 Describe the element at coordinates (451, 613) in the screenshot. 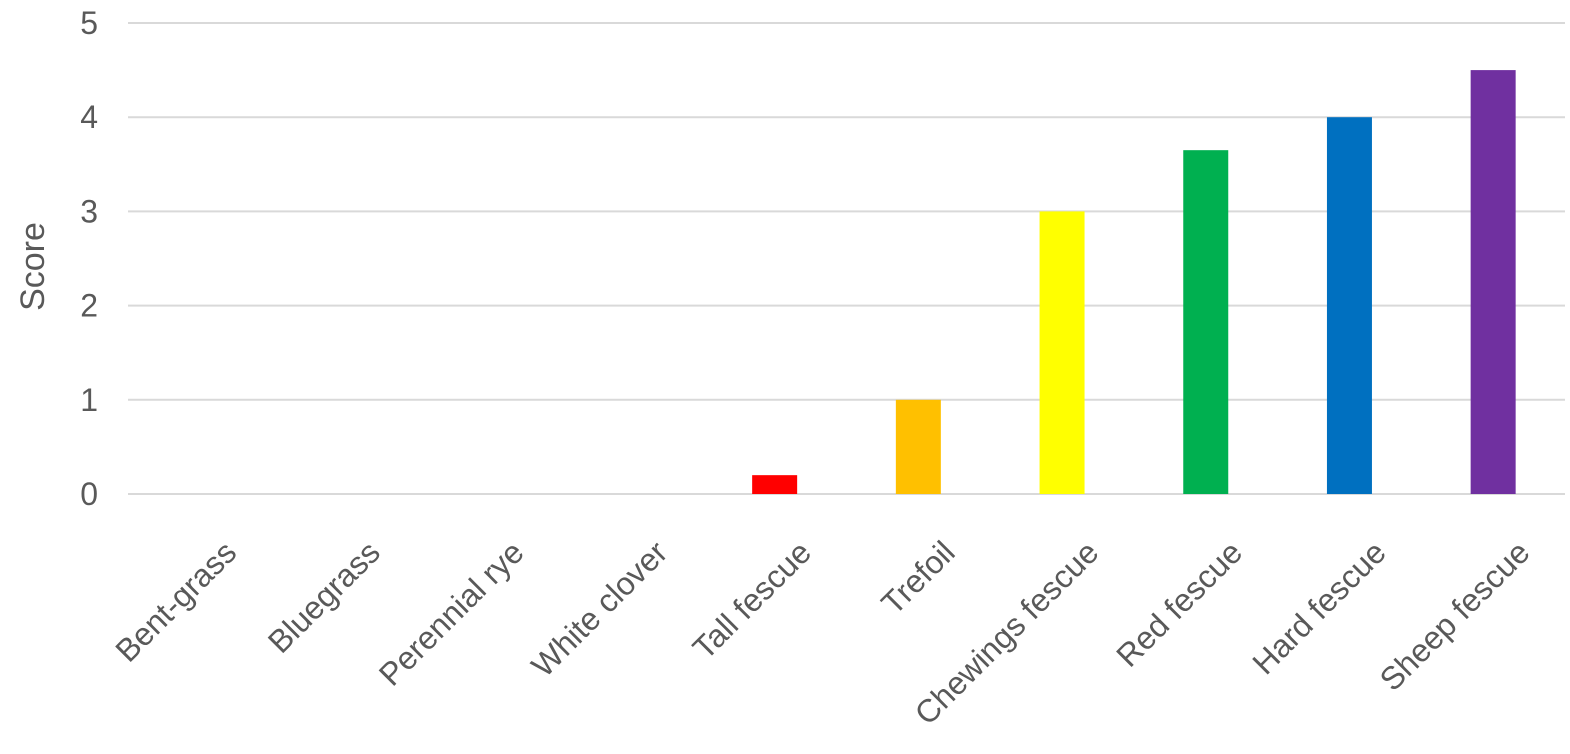

I see `x-category-label: Perennial rye` at that location.